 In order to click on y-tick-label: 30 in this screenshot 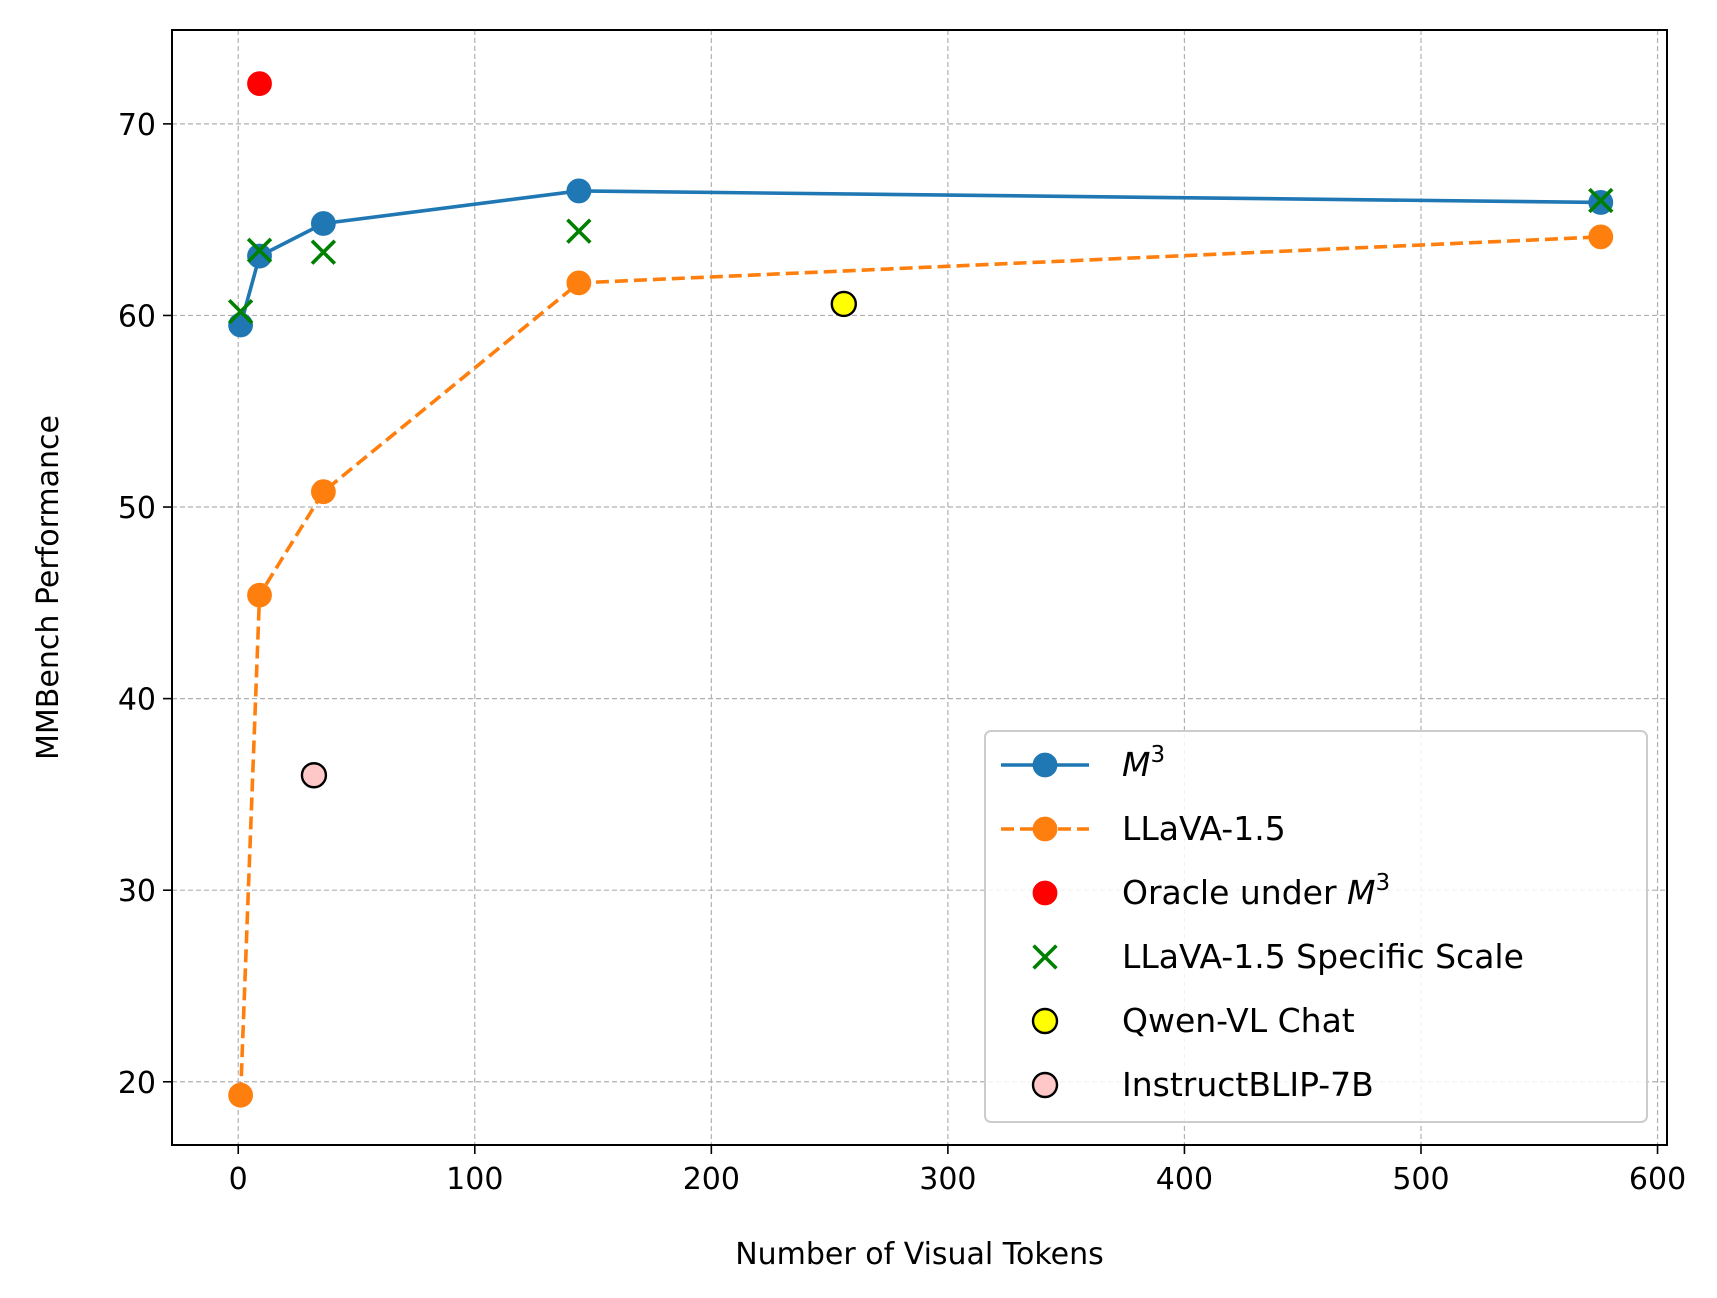, I will do `click(137, 891)`.